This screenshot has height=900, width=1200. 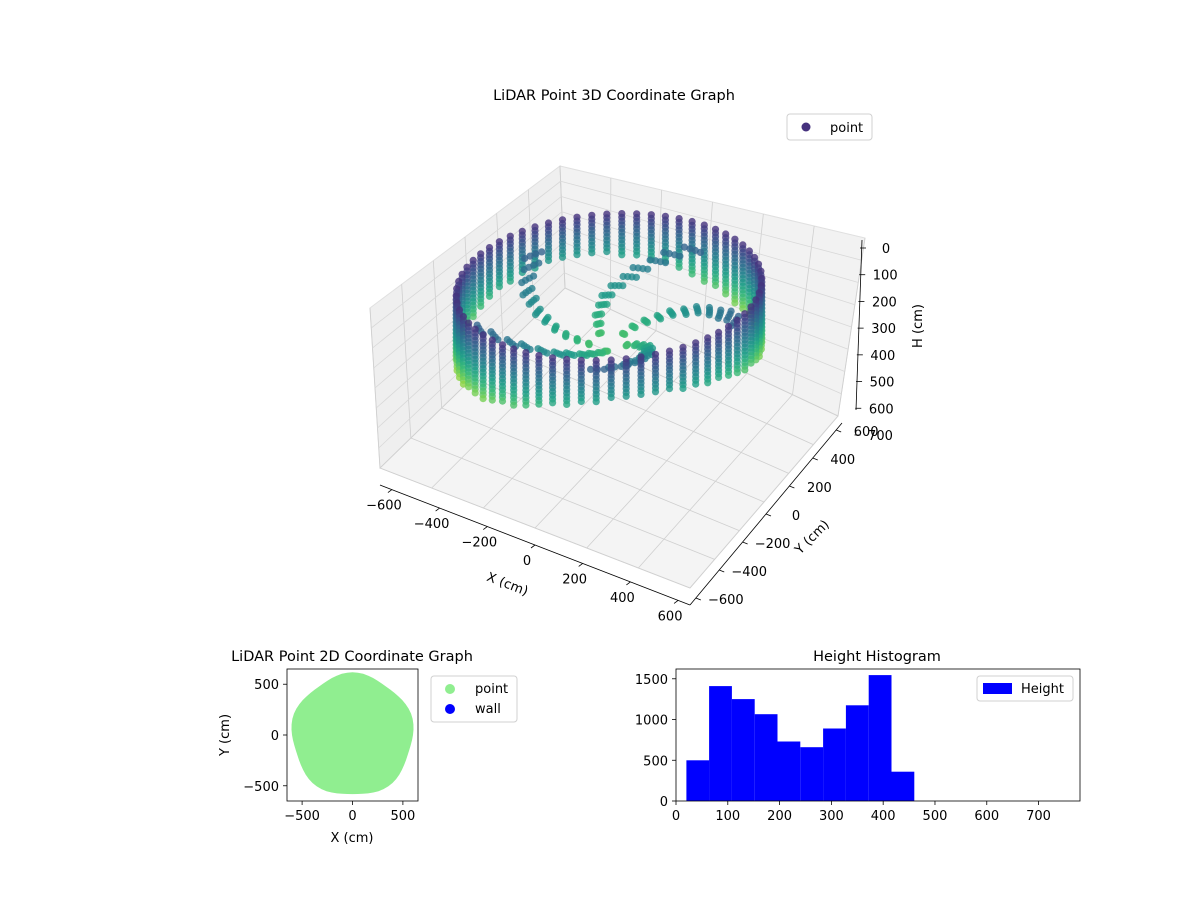 I want to click on histogram-legend-label: Height, so click(x=1042, y=689).